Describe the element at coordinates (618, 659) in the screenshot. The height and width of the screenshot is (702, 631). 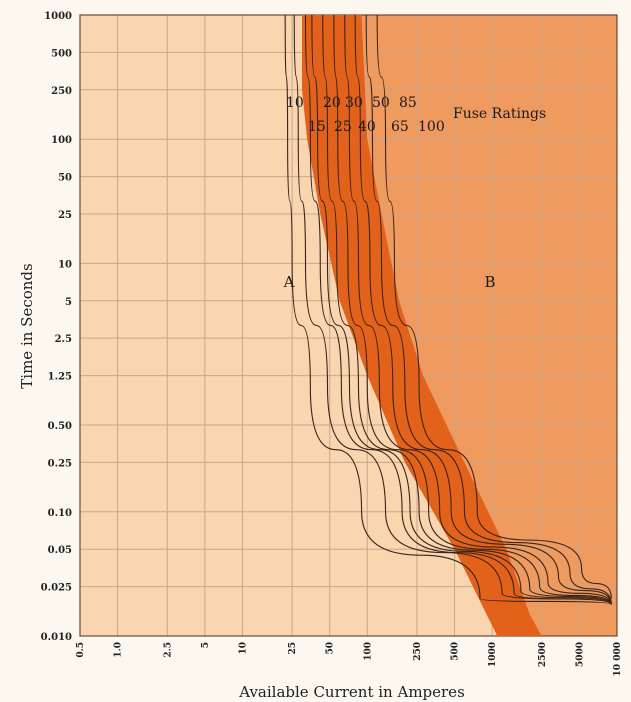
I see `x-tick-label: 10 000` at that location.